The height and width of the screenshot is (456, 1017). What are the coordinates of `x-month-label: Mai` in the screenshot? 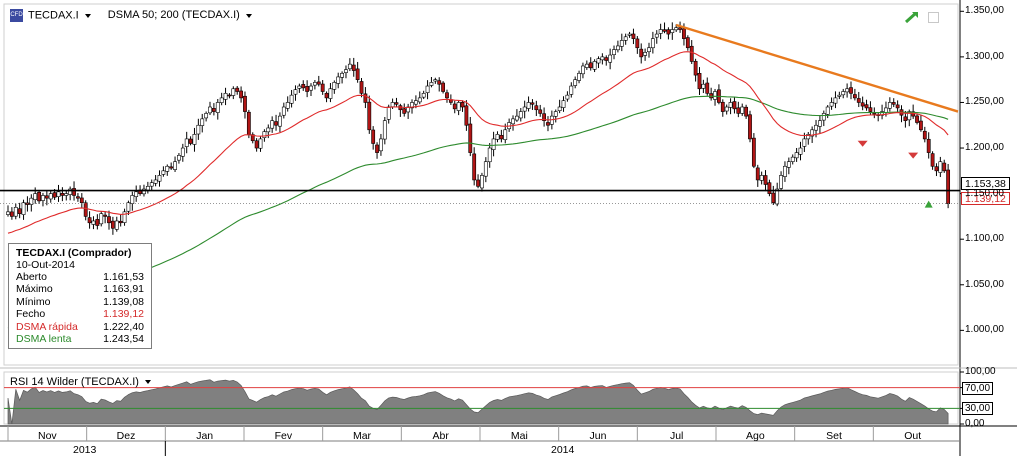 It's located at (519, 436).